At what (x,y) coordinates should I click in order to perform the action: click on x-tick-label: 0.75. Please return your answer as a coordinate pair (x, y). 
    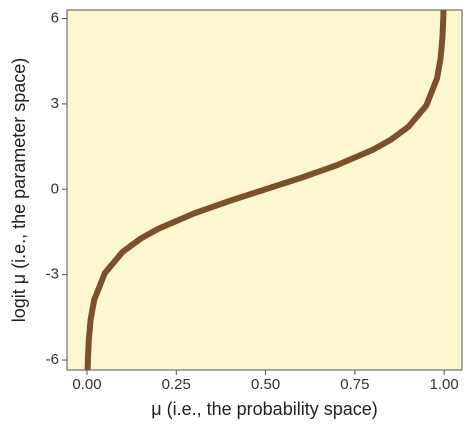
    Looking at the image, I should click on (354, 384).